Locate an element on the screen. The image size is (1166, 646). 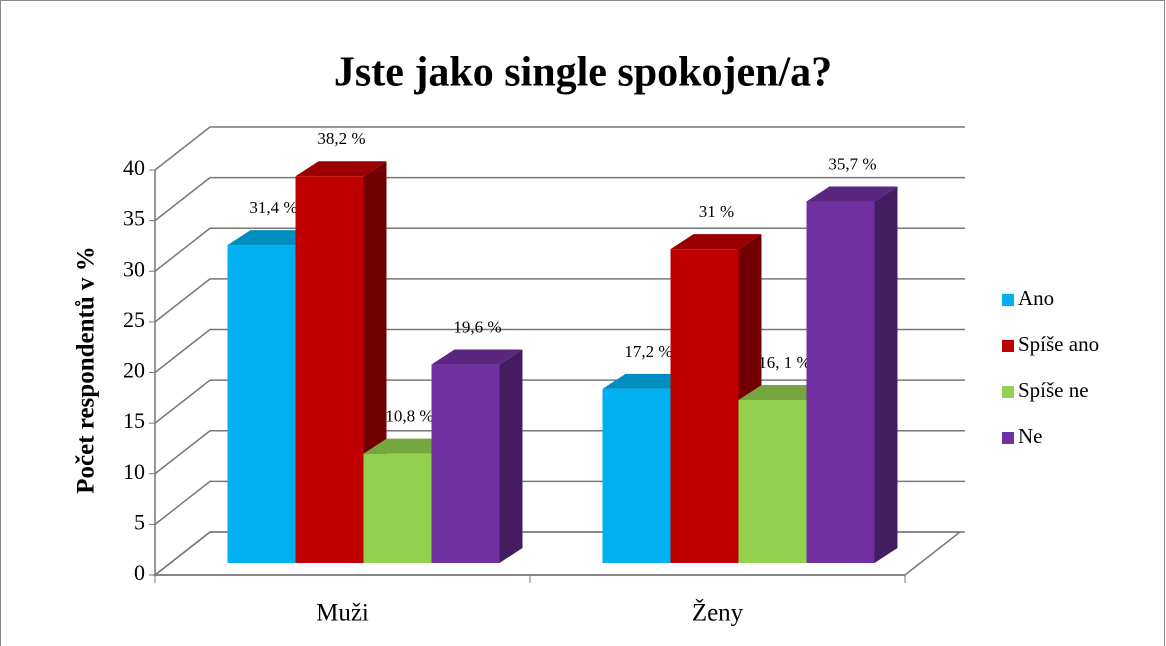
data-label: 35,7 % is located at coordinates (852, 163).